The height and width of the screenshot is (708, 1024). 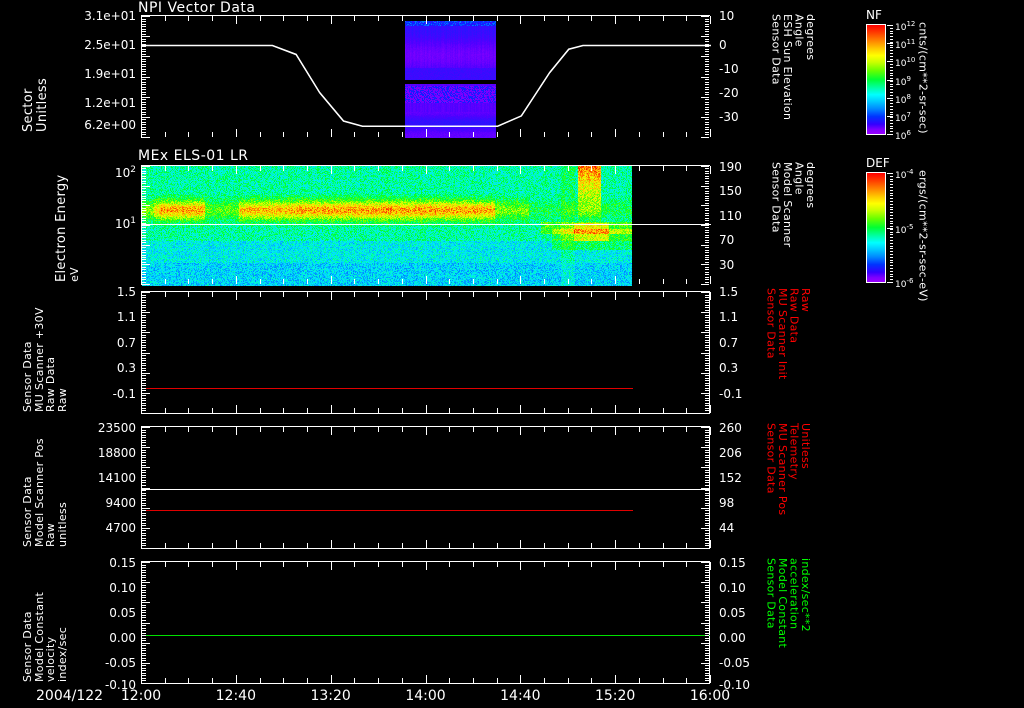 What do you see at coordinates (729, 292) in the screenshot?
I see `panel-mu30v-right-ytick: 1.5` at bounding box center [729, 292].